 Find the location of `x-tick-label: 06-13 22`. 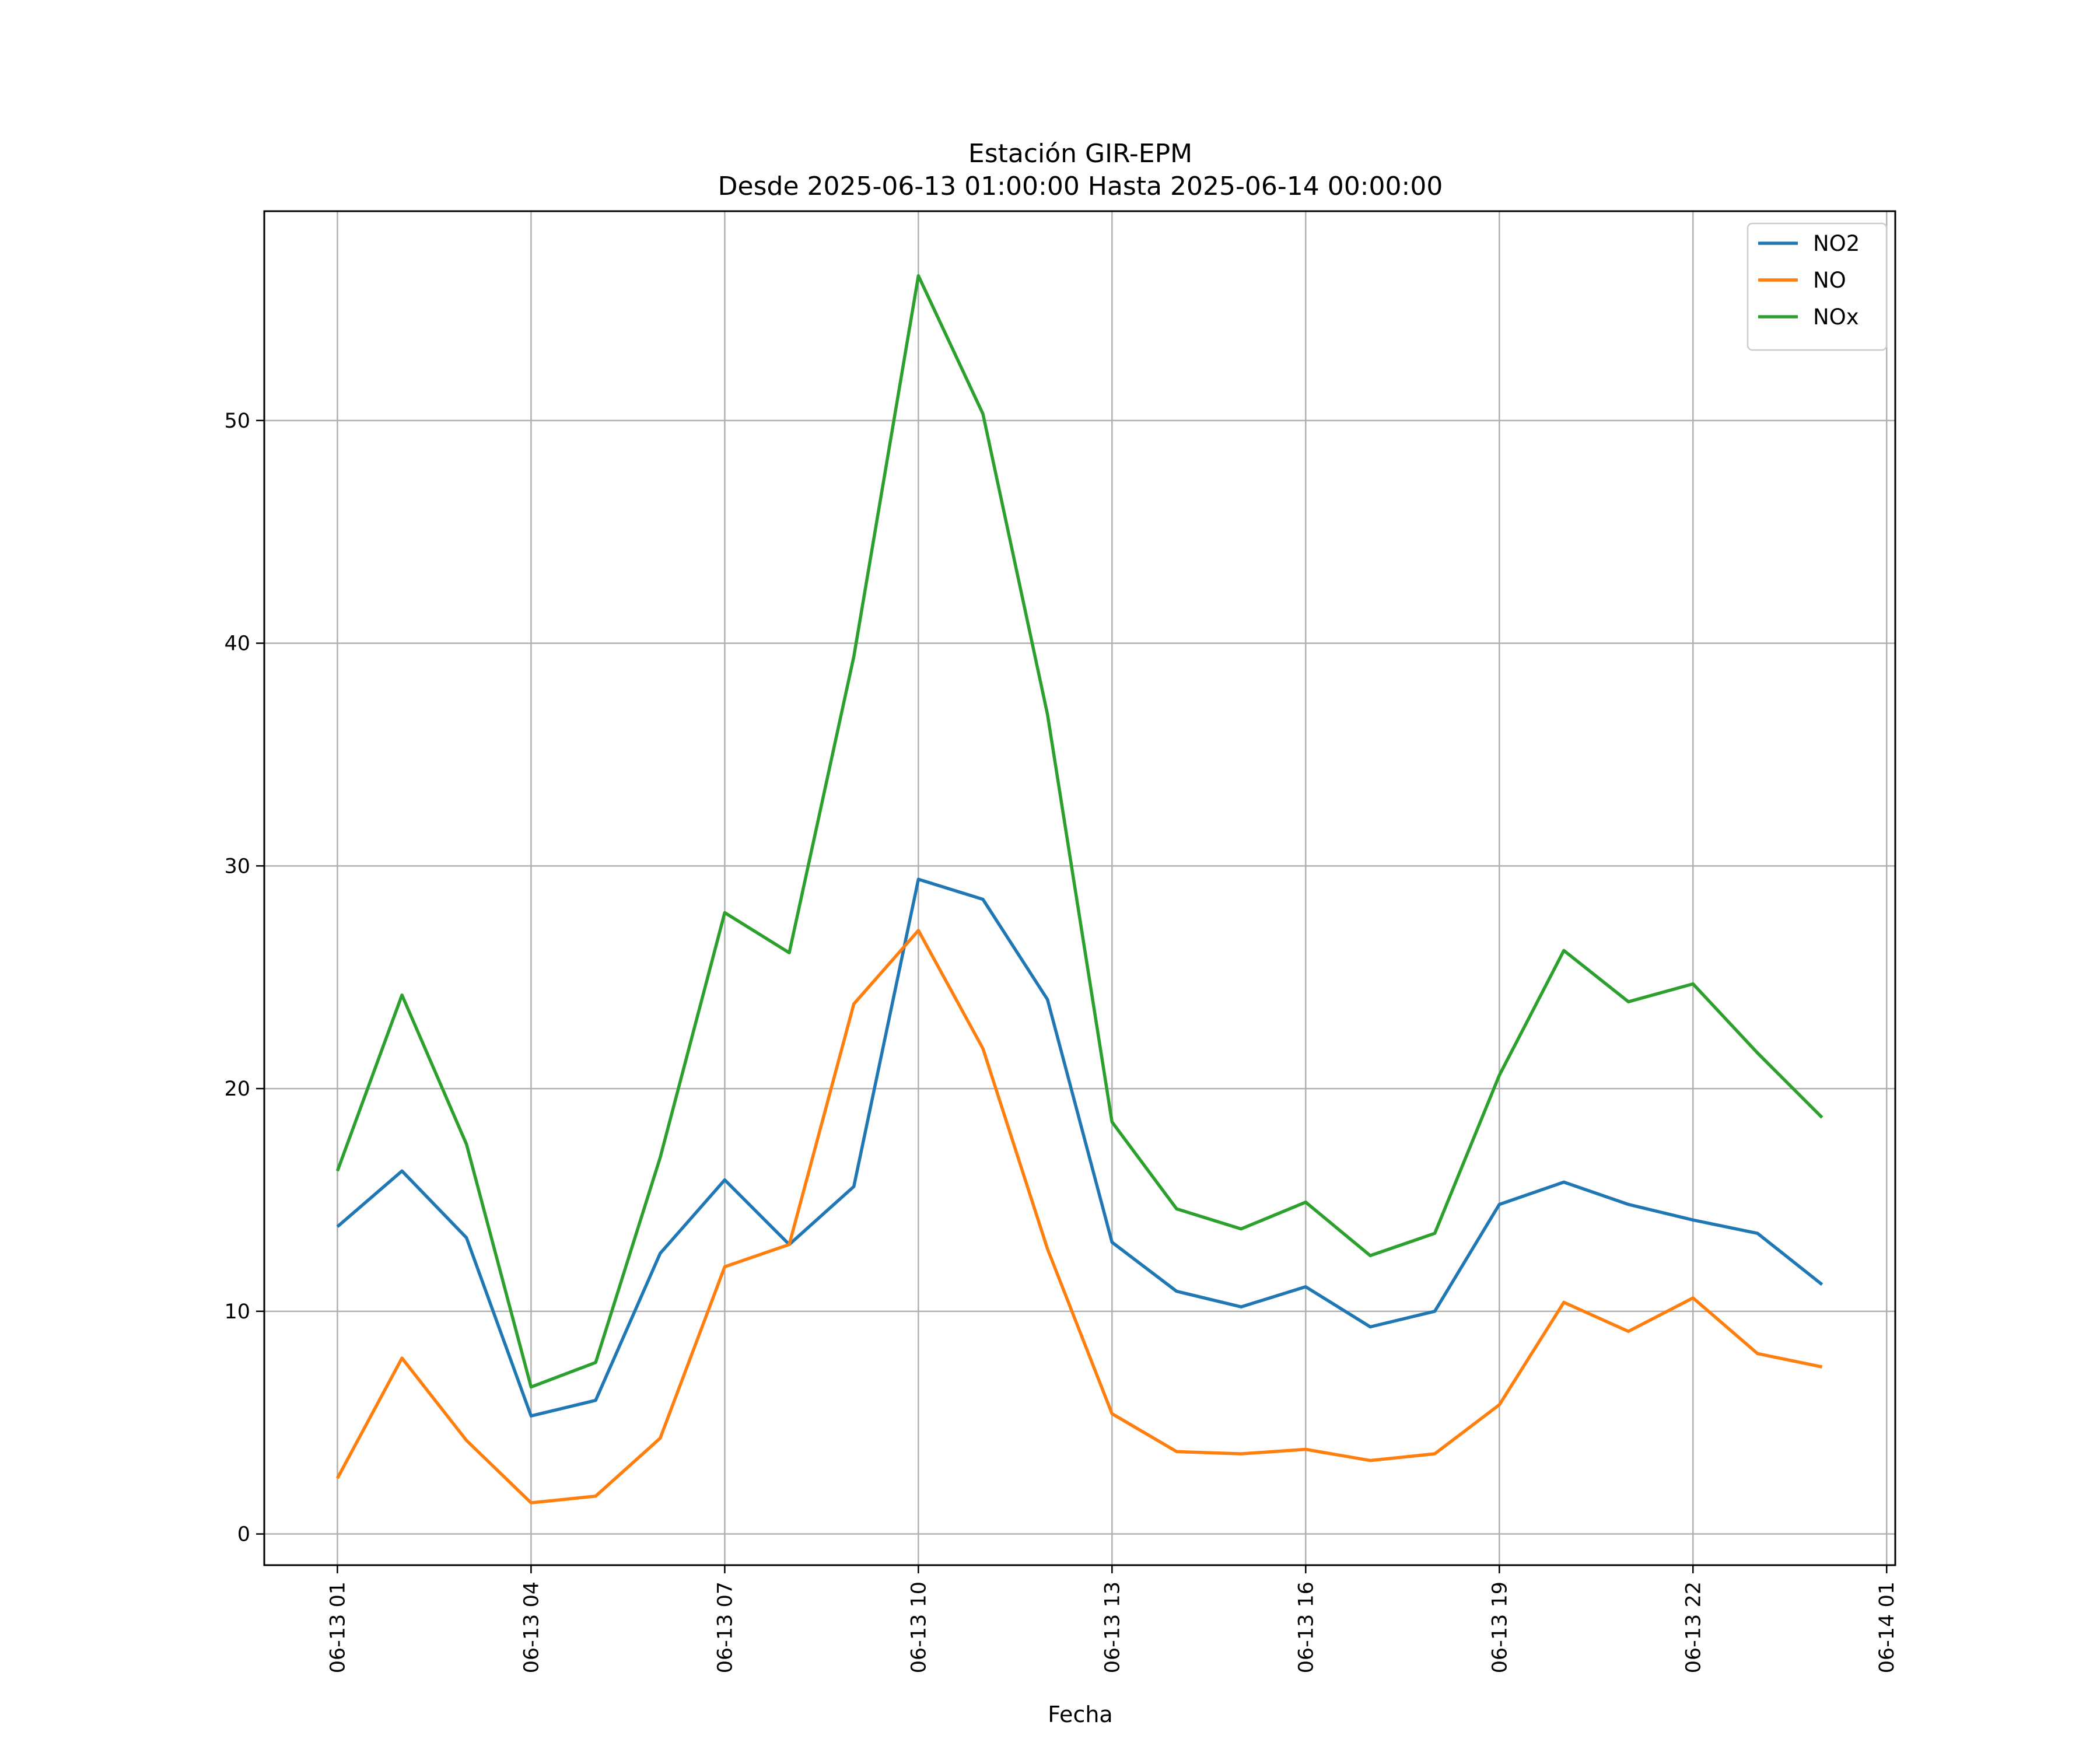

x-tick-label: 06-13 22 is located at coordinates (1693, 1627).